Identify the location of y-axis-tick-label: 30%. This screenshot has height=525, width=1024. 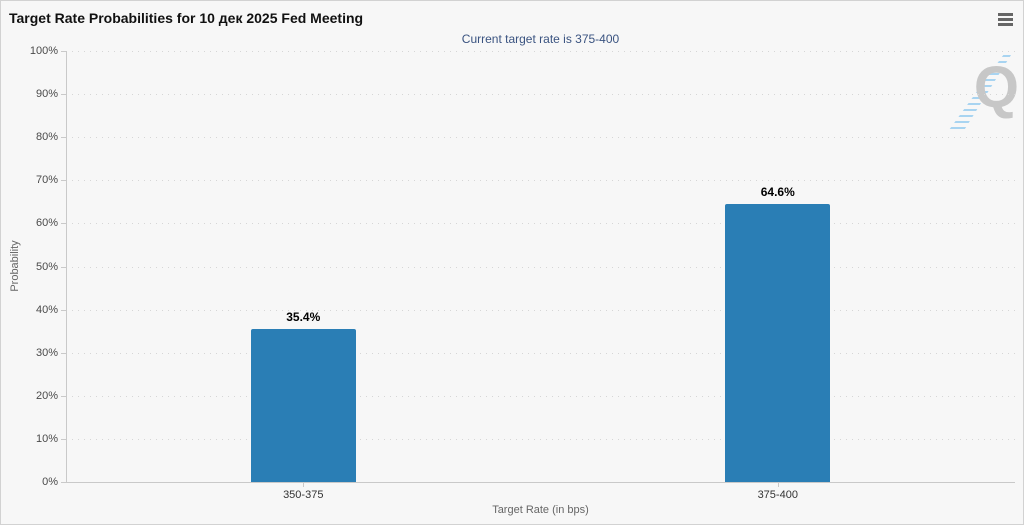
(46, 352).